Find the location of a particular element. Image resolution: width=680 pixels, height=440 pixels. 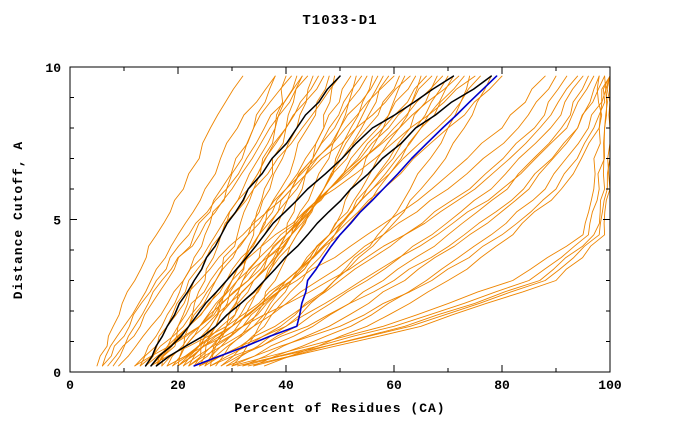

y-tick-label: 0 is located at coordinates (57, 373).